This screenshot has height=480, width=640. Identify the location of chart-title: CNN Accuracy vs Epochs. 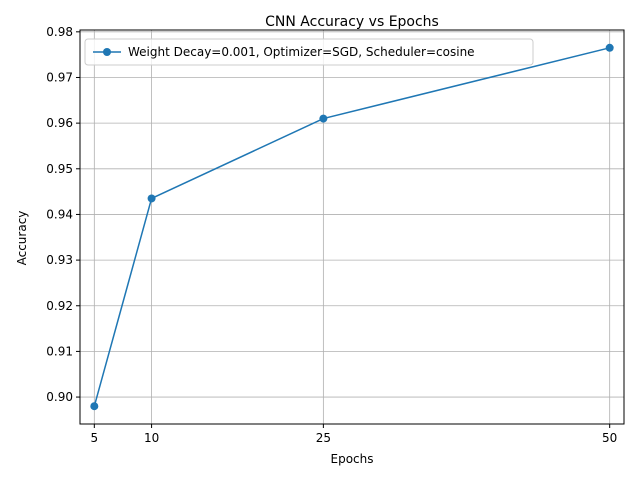
(352, 22).